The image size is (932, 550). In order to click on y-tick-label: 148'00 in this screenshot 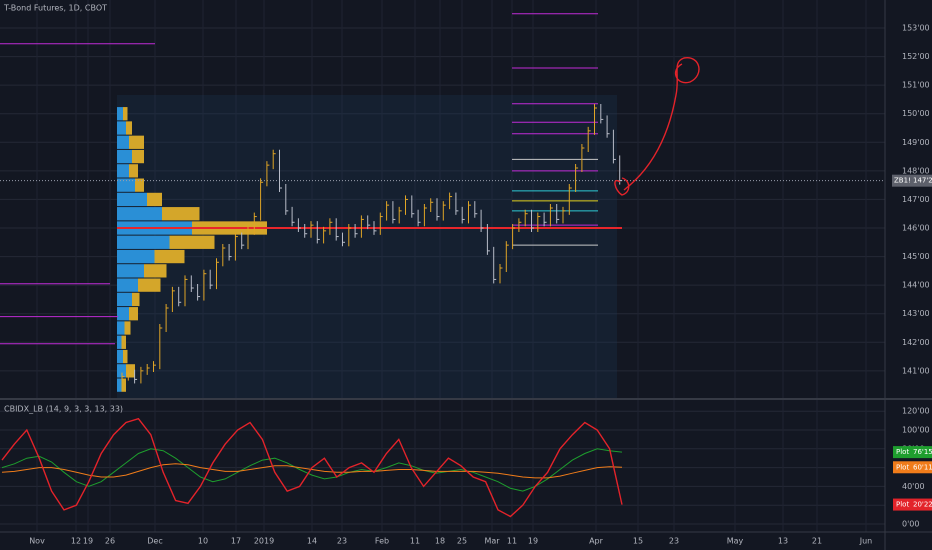, I will do `click(916, 170)`.